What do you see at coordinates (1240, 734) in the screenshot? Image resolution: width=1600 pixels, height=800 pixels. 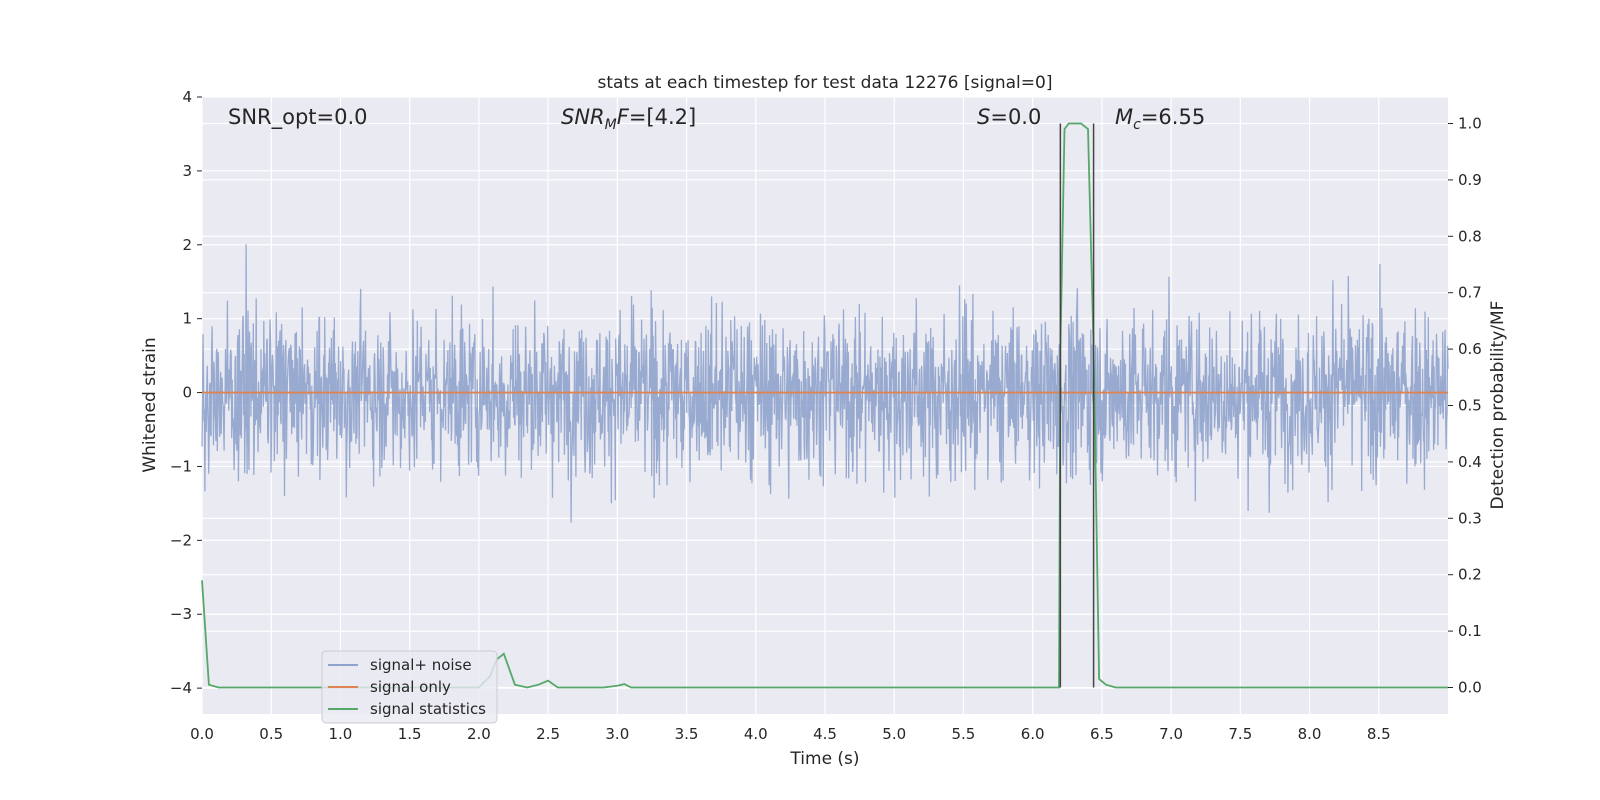 I see `x-tick-label: 7.5` at bounding box center [1240, 734].